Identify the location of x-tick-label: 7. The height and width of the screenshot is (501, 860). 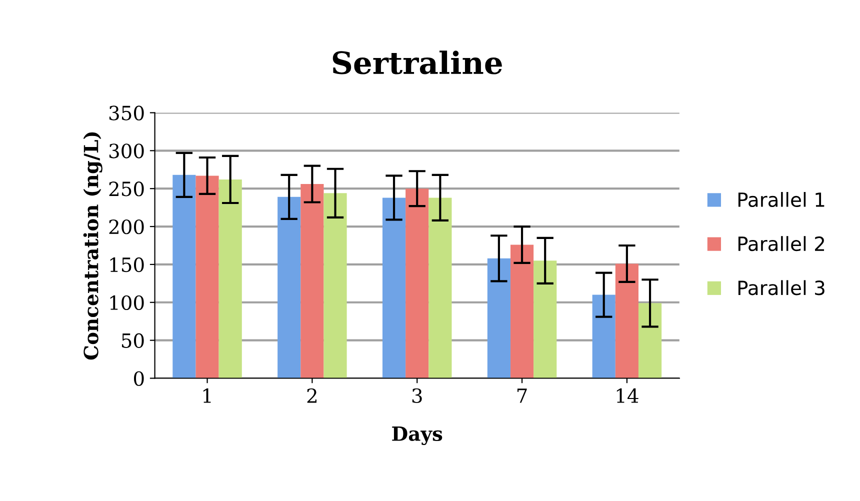
(522, 395).